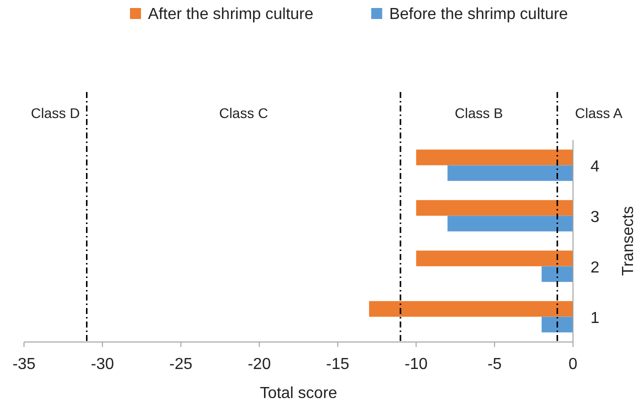  What do you see at coordinates (595, 267) in the screenshot?
I see `y-tick-label: 2` at bounding box center [595, 267].